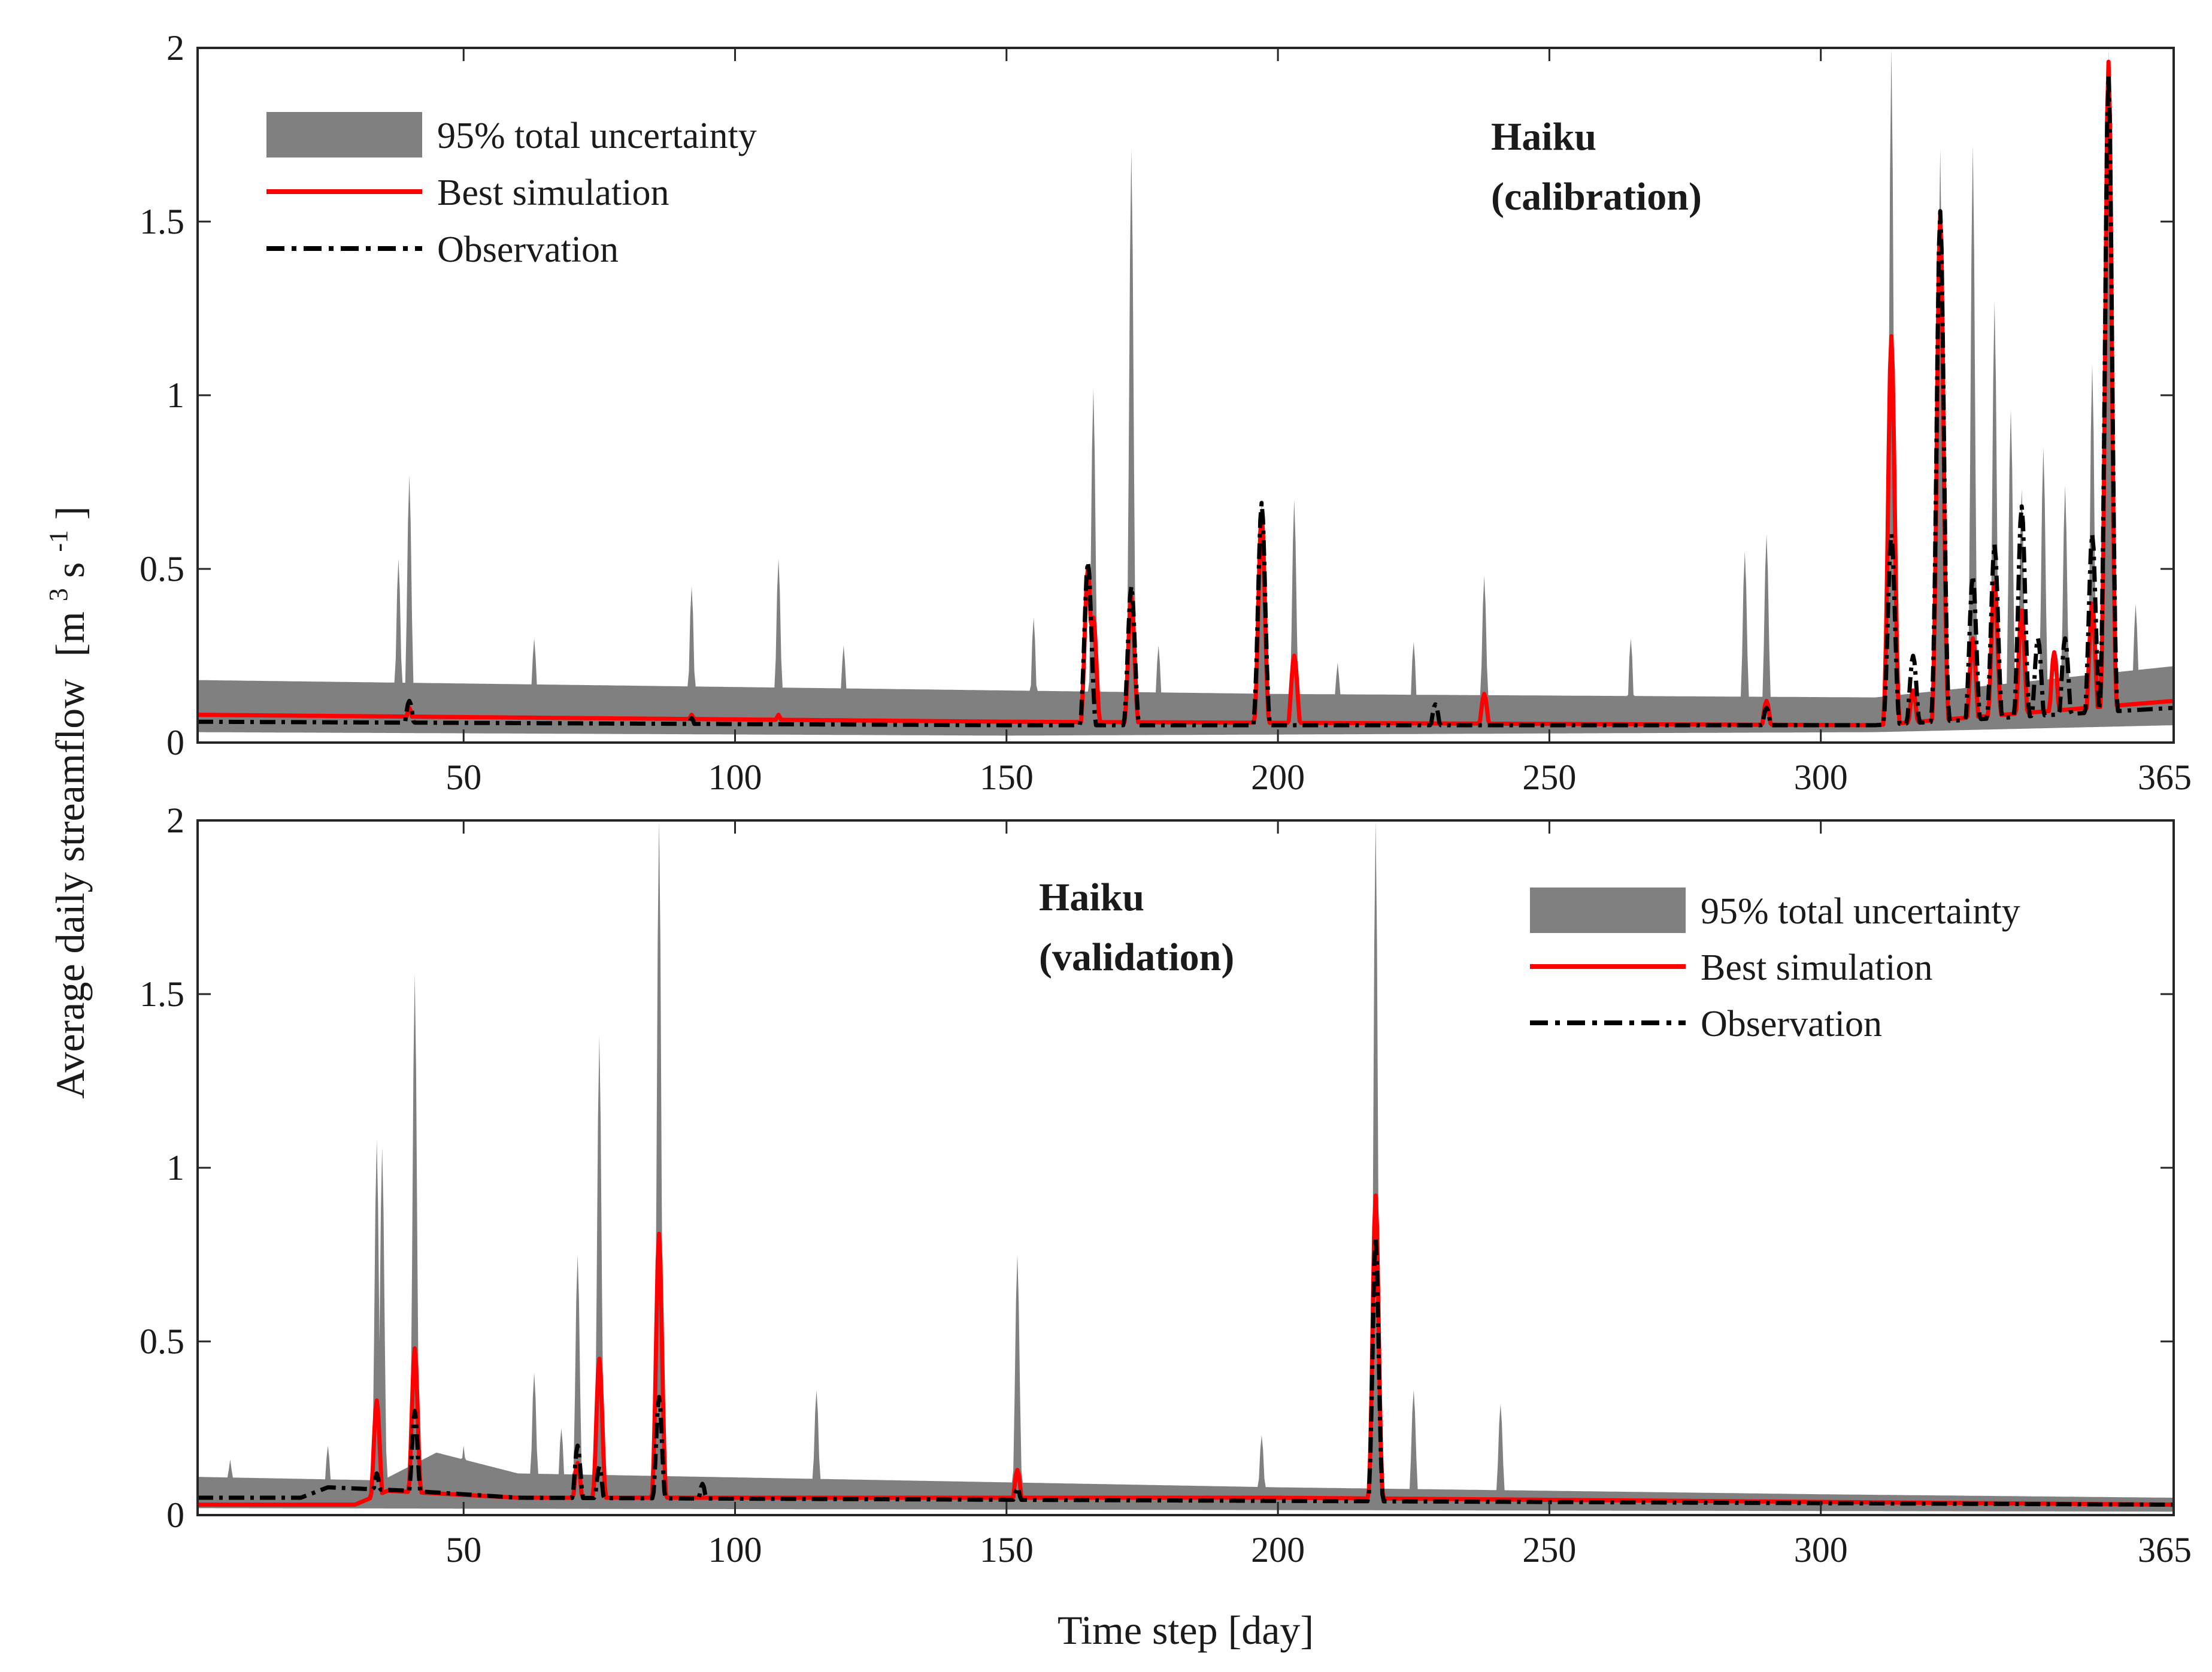 The image size is (2212, 1672). Describe the element at coordinates (70, 634) in the screenshot. I see `y-axis-units-prefix: [m` at that location.